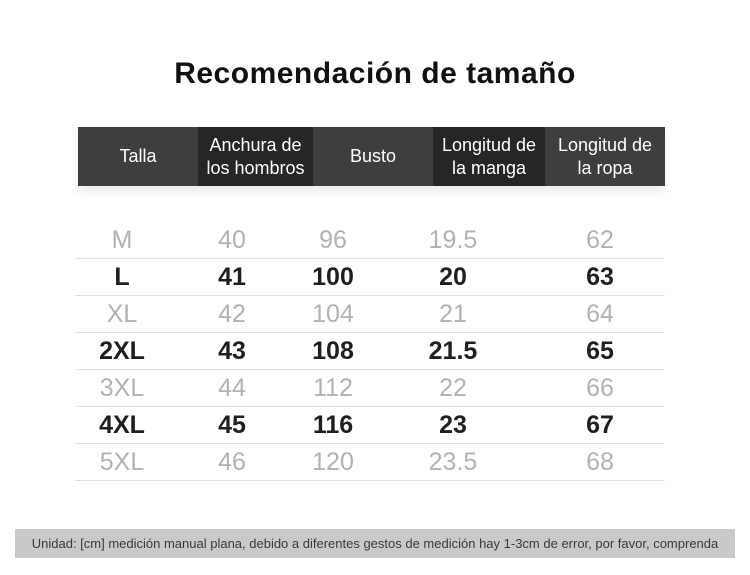 Image resolution: width=750 pixels, height=575 pixels. Describe the element at coordinates (122, 351) in the screenshot. I see `cell-talla: 2XL` at that location.